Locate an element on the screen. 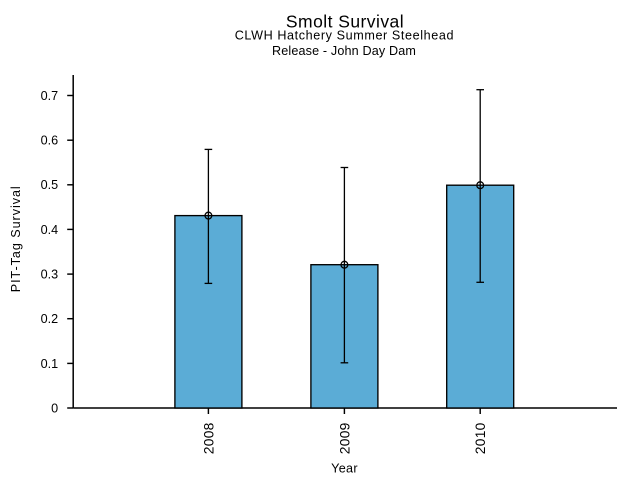 This screenshot has height=480, width=640. svg-text: CLWH Hatchery Summer Steelhead is located at coordinates (344, 36).